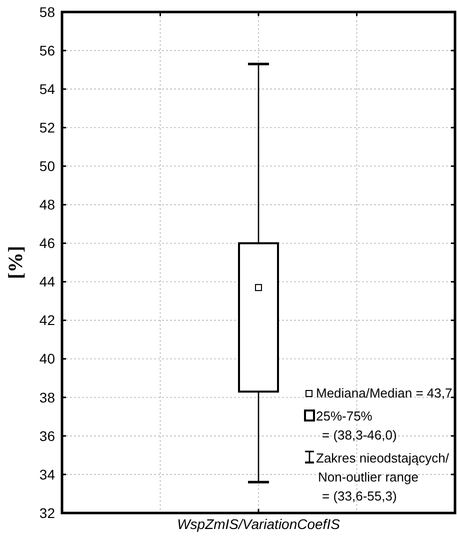  What do you see at coordinates (47, 397) in the screenshot?
I see `y-tick-label: 38` at bounding box center [47, 397].